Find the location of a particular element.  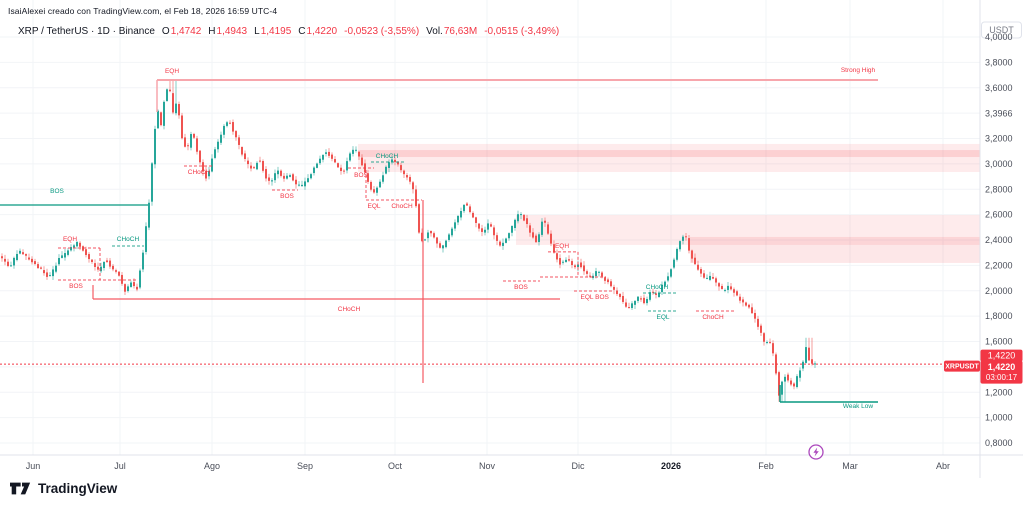

svg-text: Sep is located at coordinates (305, 466).